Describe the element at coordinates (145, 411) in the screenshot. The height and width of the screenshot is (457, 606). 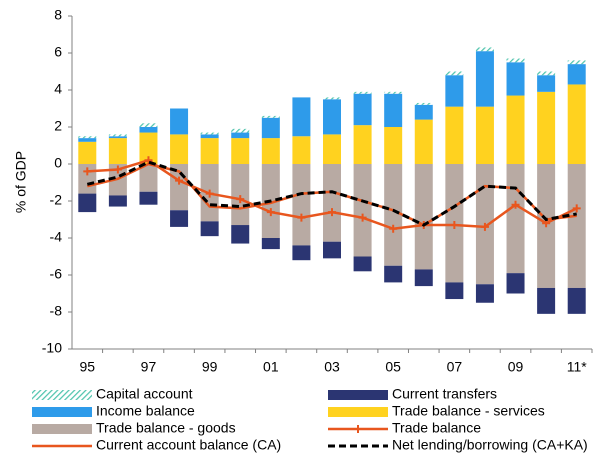
I see `legend-label: Income balance` at that location.